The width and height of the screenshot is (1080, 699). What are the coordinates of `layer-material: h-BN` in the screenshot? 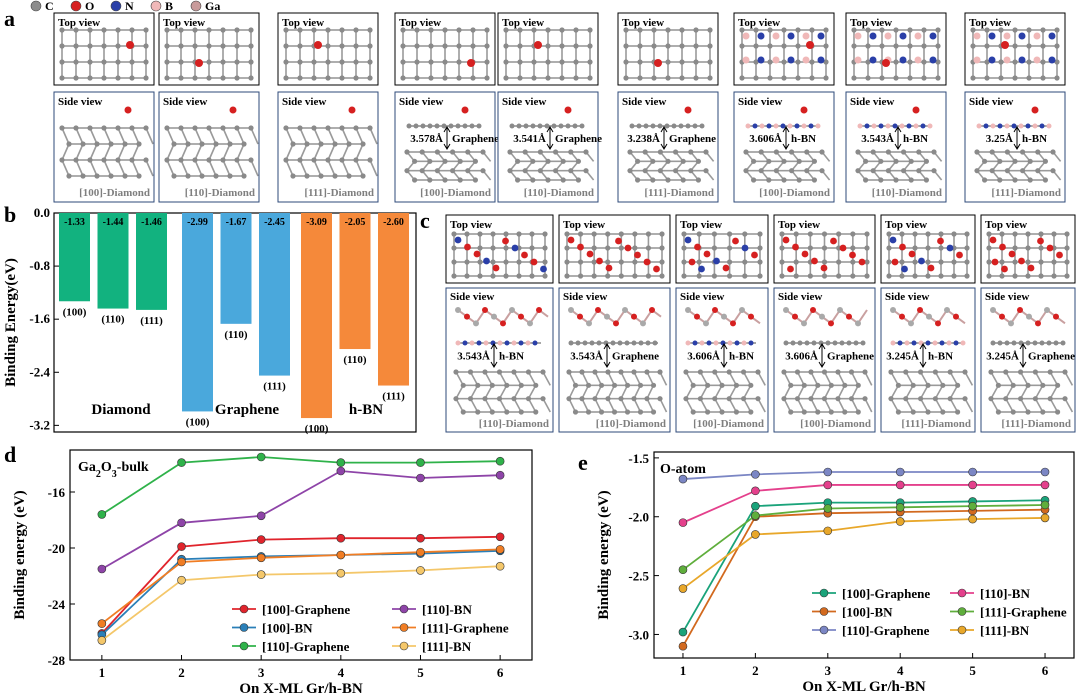 It's located at (511, 357).